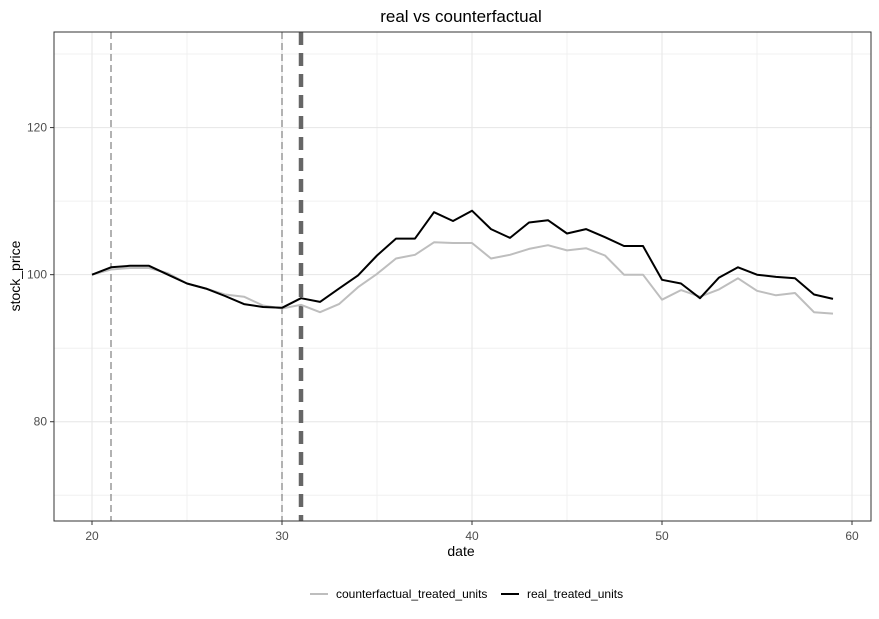 Image resolution: width=879 pixels, height=619 pixels. I want to click on x-tick-label: 20, so click(92, 536).